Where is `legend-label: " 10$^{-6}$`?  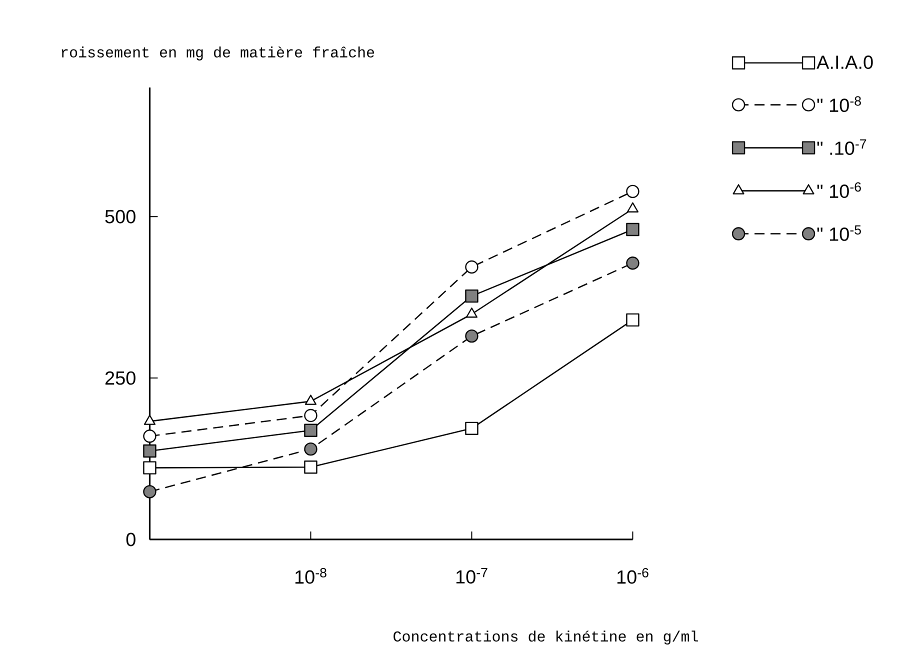
legend-label: " 10$^{-6}$ is located at coordinates (839, 190).